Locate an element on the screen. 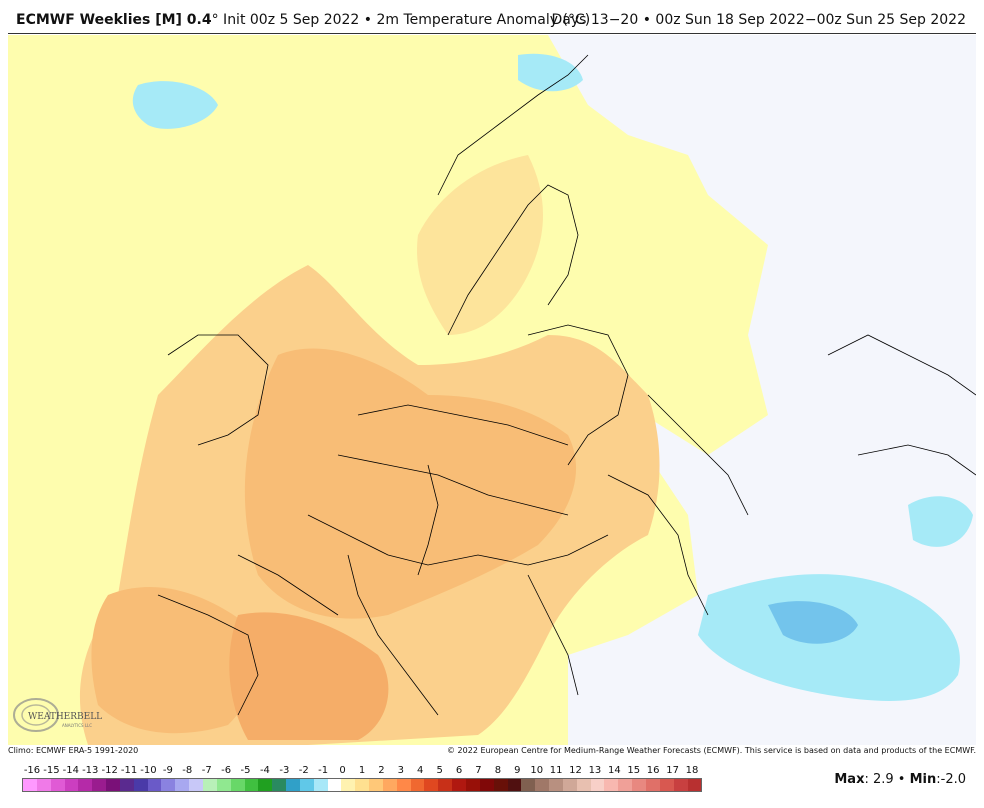 The width and height of the screenshot is (984, 808). legend-label: 3 is located at coordinates (400, 770).